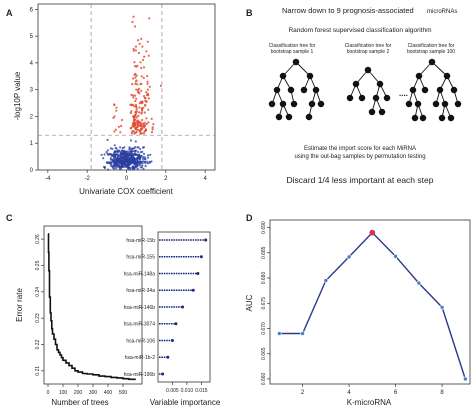 The width and height of the screenshot is (474, 412). I want to click on x-tick-label: -2, so click(87, 179).